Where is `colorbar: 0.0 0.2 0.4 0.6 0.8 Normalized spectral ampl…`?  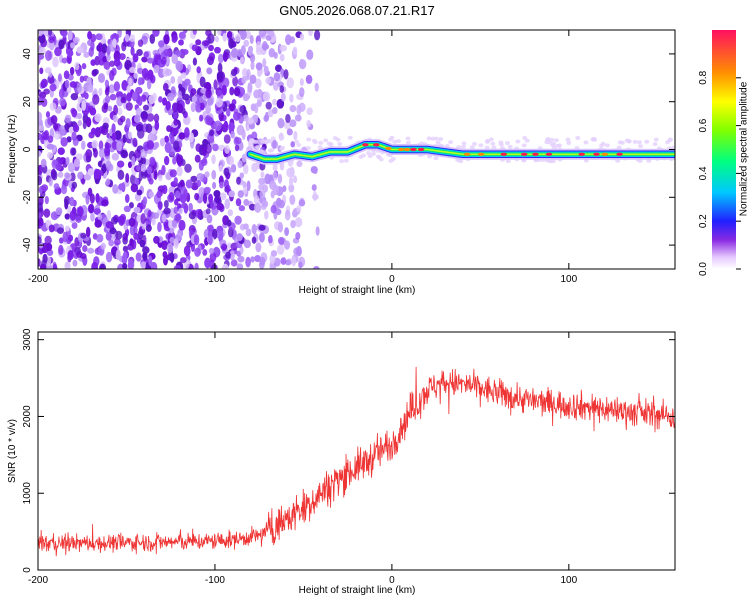
colorbar: 0.0 0.2 0.4 0.6 0.8 Normalized spectral ampl… is located at coordinates (724, 153).